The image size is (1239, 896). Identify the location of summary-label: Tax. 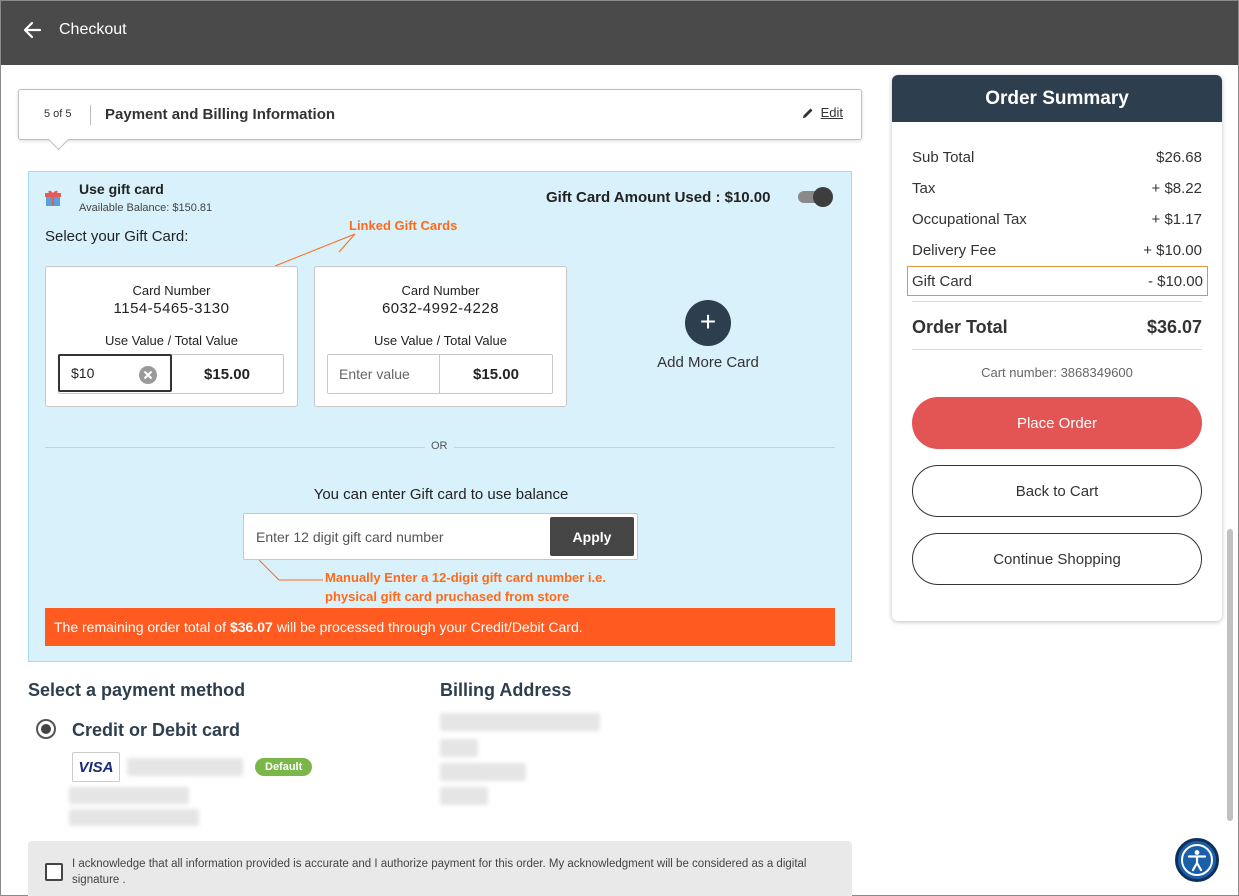
(924, 188).